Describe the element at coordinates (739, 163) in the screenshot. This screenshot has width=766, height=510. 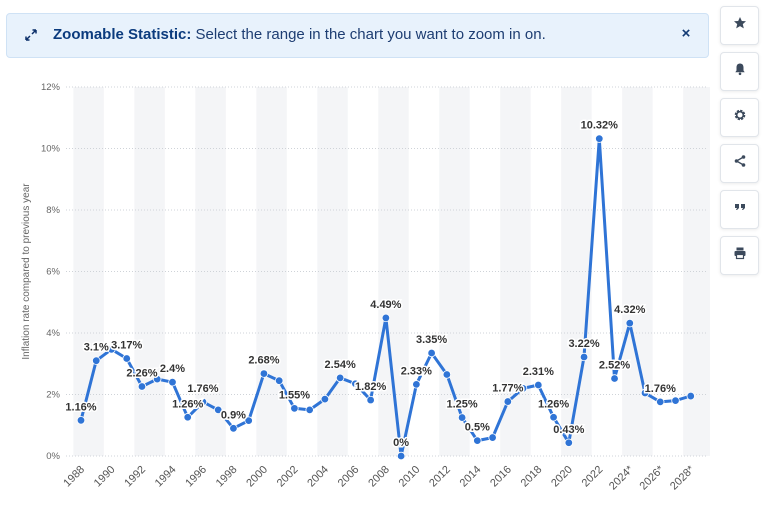
I see `share-button` at that location.